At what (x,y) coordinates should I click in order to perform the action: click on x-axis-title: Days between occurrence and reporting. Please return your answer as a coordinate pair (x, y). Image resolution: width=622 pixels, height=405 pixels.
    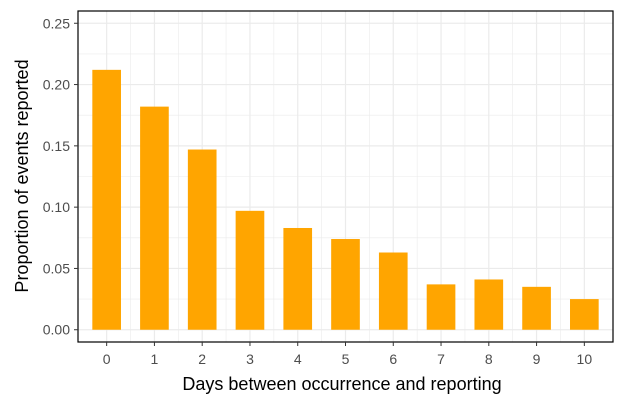
    Looking at the image, I should click on (341, 384).